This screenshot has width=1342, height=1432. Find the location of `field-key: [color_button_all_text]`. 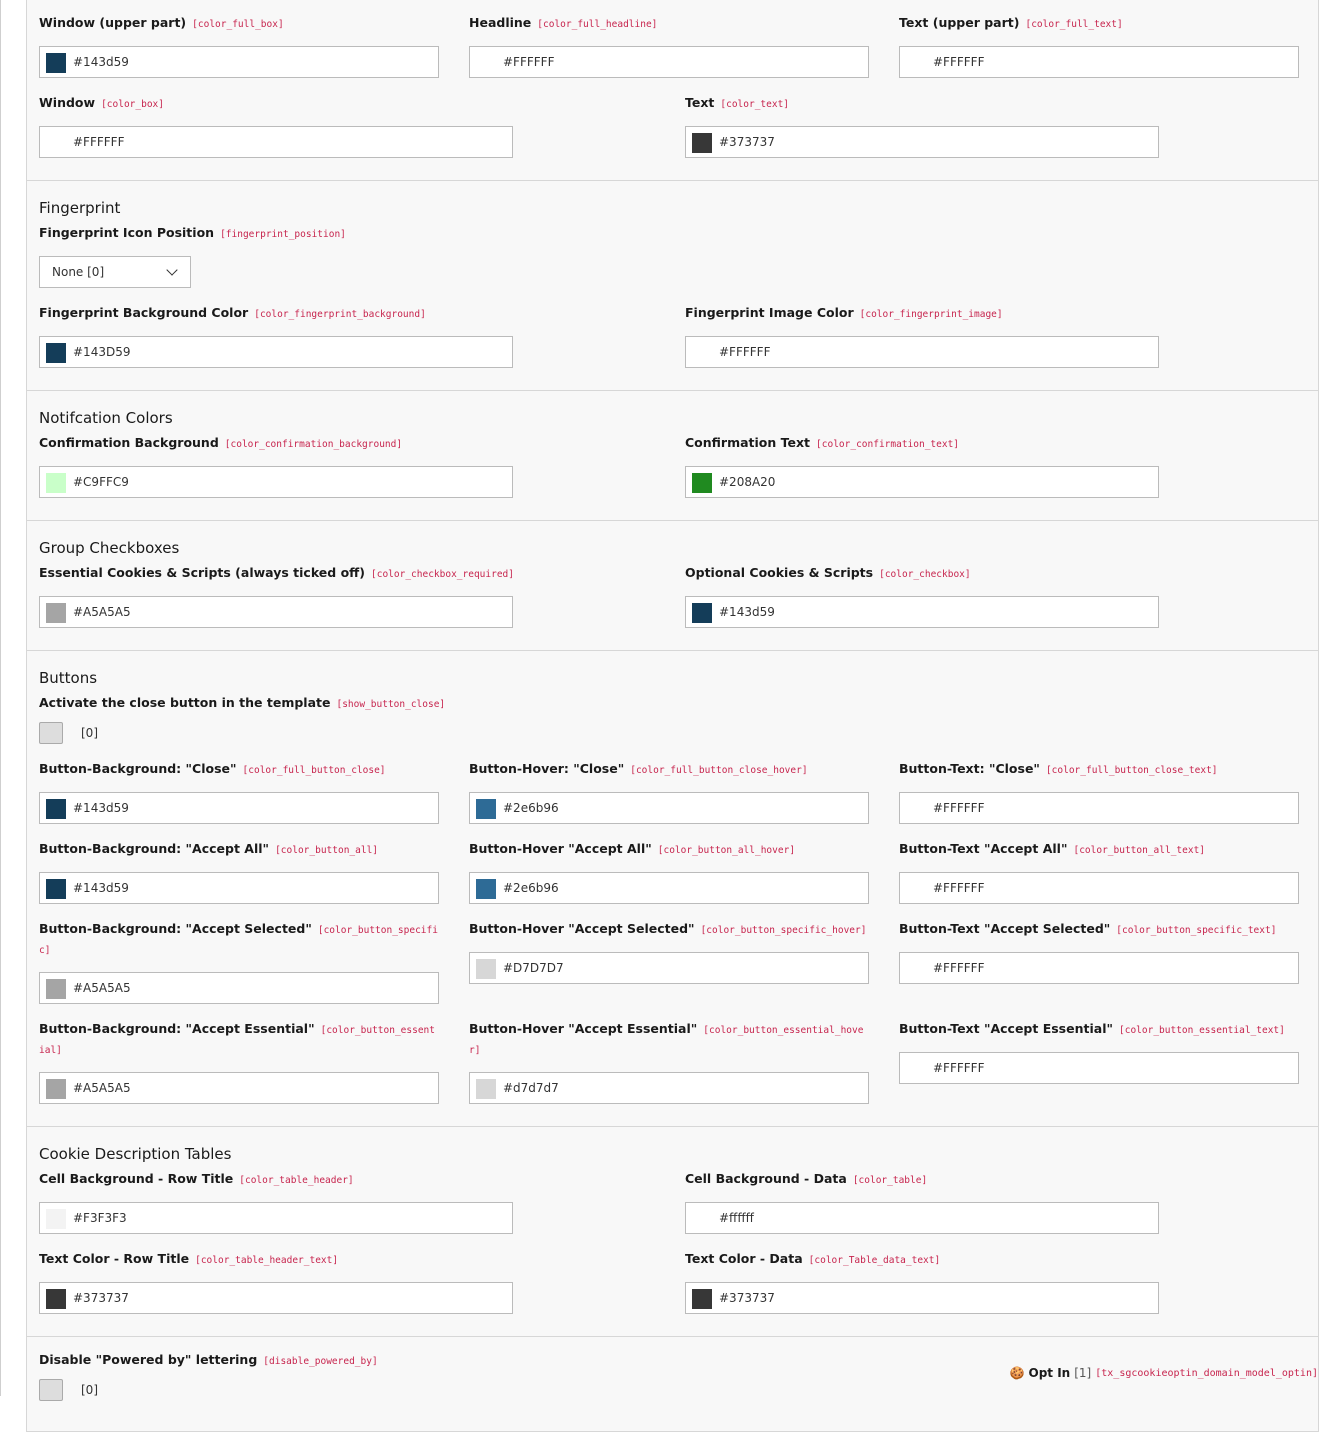

field-key: [color_button_all_text] is located at coordinates (1139, 850).